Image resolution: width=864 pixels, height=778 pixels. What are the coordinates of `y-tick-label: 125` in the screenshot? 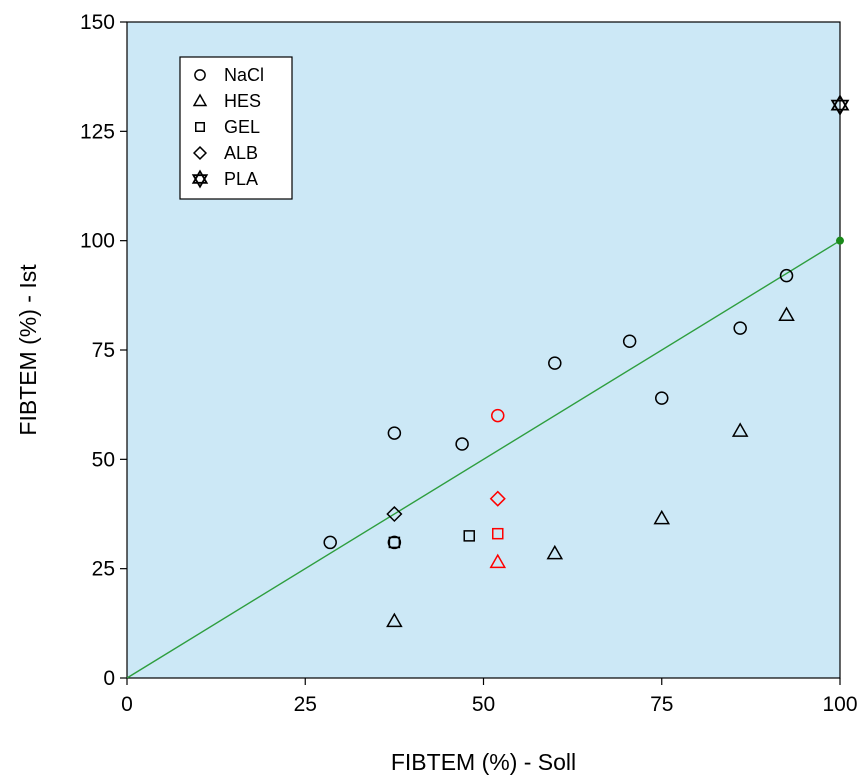 It's located at (97, 131).